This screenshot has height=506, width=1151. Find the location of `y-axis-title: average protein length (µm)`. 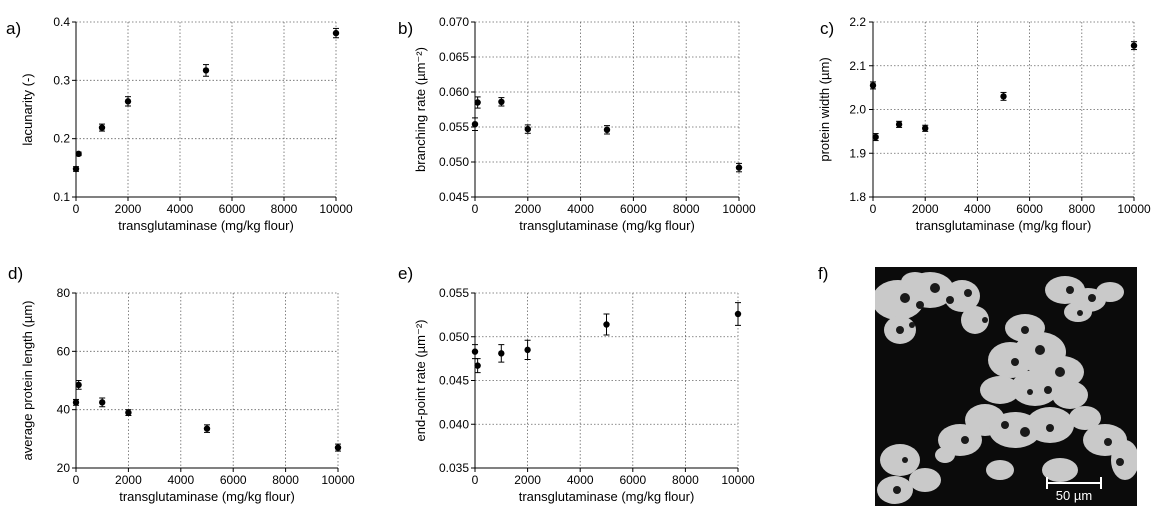

y-axis-title: average protein length (µm) is located at coordinates (27, 381).